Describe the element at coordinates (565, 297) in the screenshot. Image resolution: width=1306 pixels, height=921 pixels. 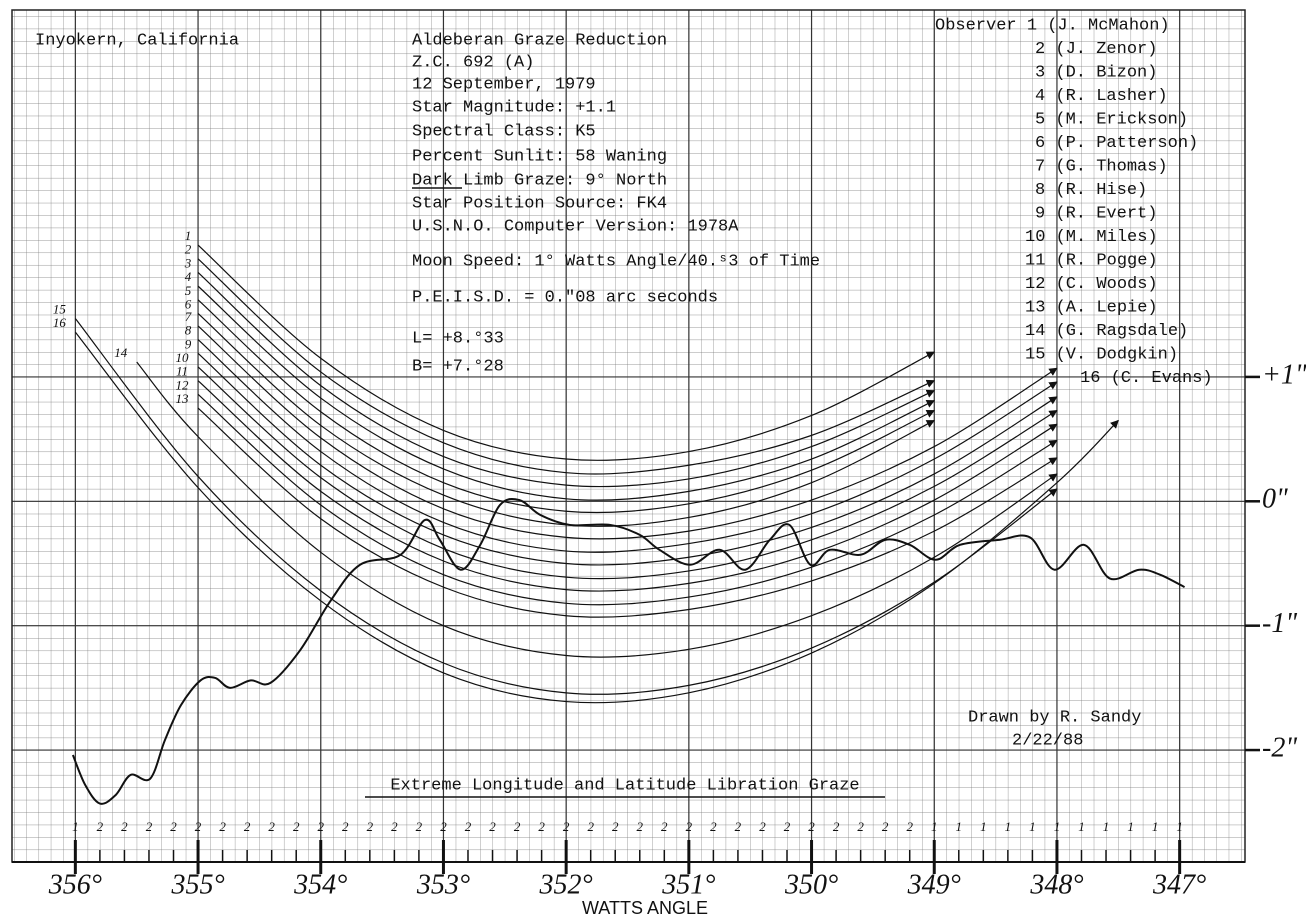
I see `note: P.E.I.S.D. = 0.″08 arc seconds` at that location.